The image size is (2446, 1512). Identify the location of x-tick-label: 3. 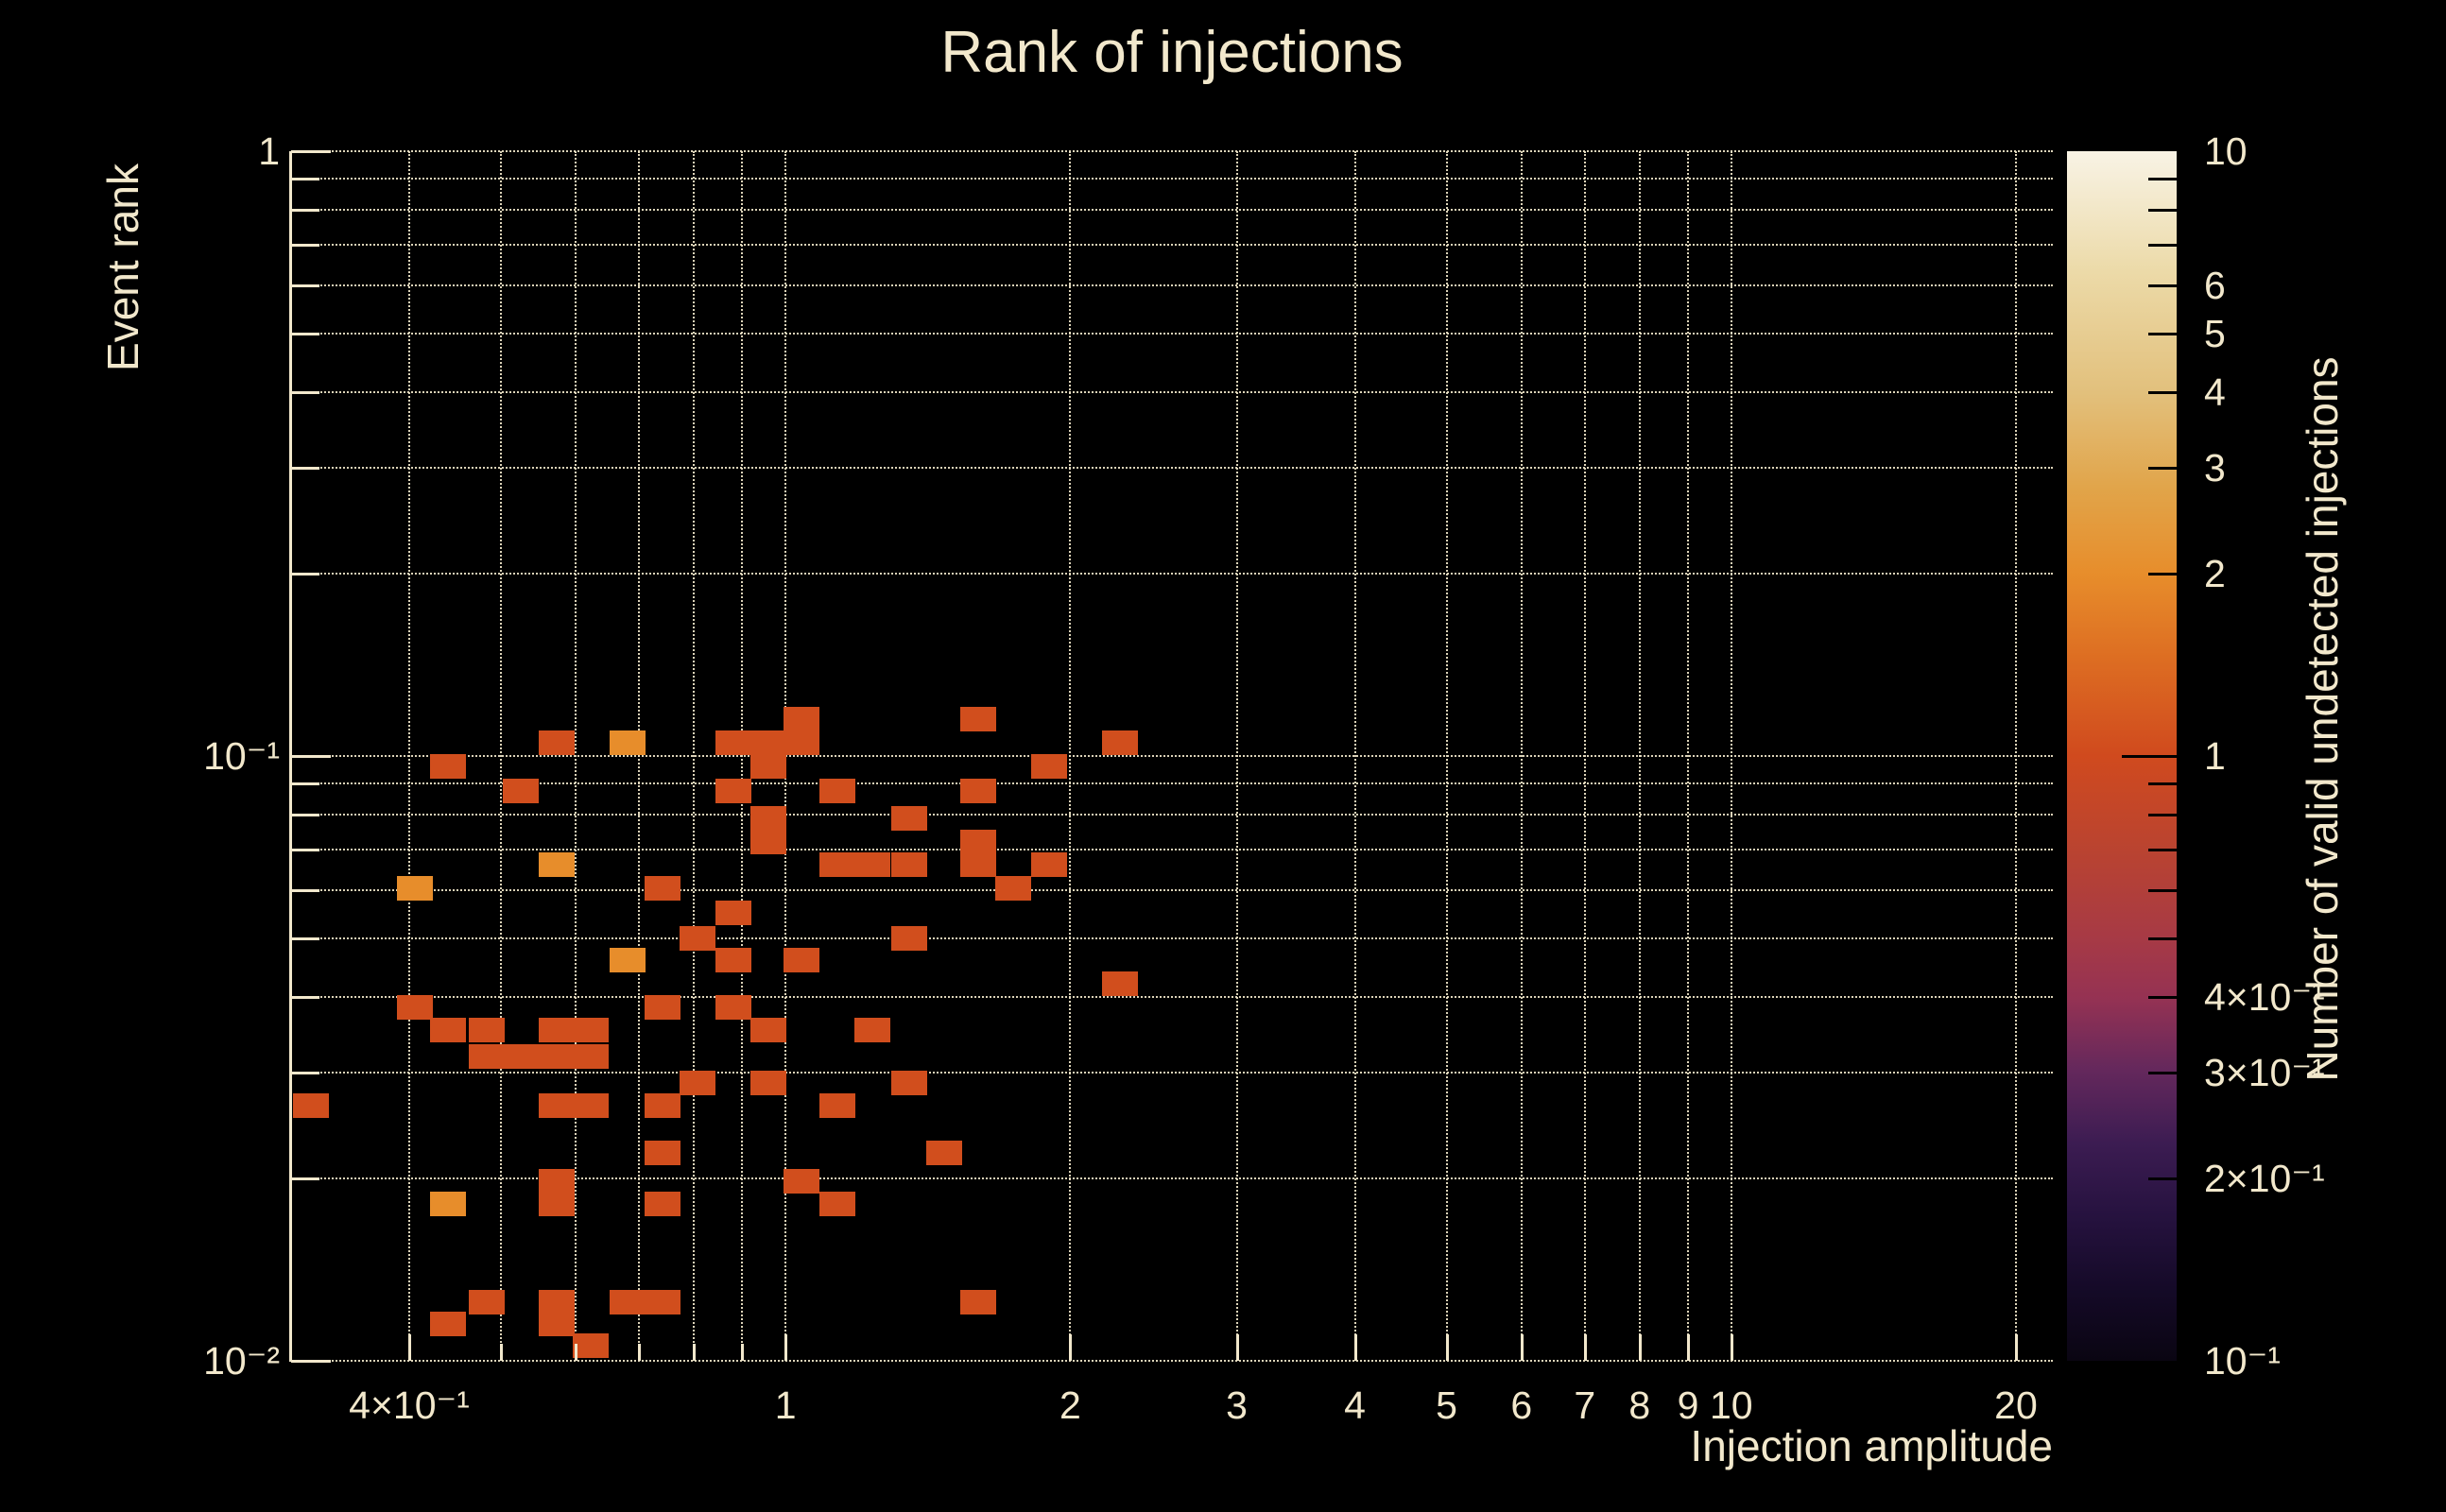
(1237, 1405).